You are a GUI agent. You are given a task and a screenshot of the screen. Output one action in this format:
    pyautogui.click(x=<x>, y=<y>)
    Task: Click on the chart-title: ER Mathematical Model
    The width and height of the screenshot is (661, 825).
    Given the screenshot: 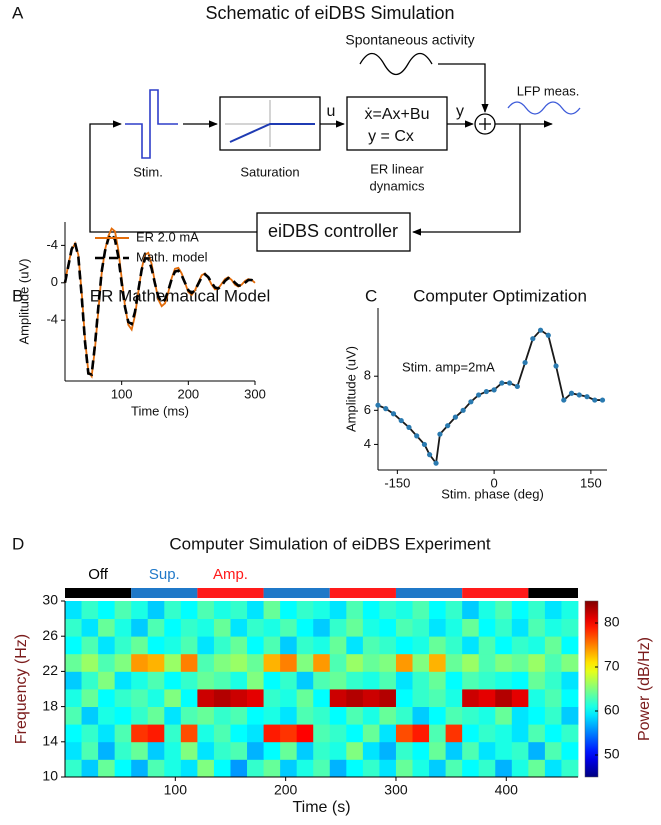 What is the action you would take?
    pyautogui.click(x=180, y=295)
    